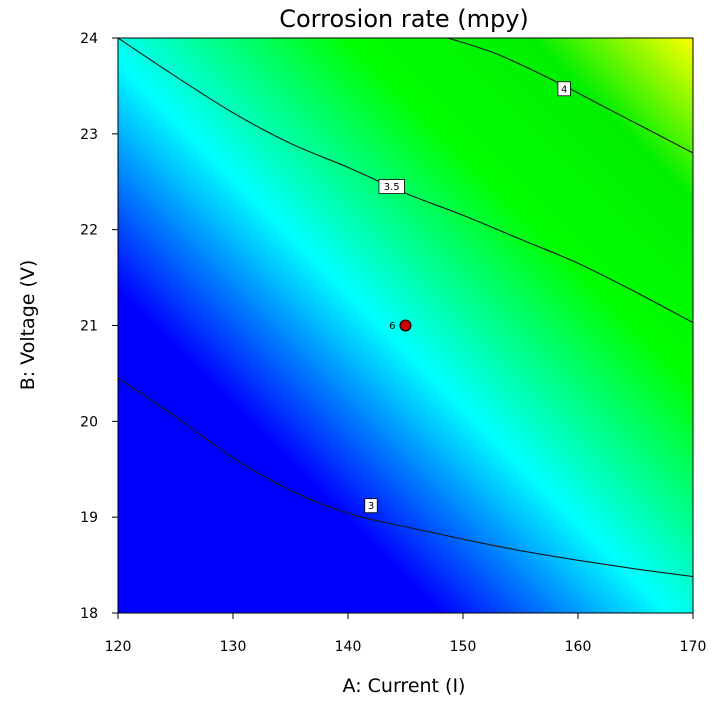  What do you see at coordinates (118, 647) in the screenshot?
I see `x-tick-label: 120` at bounding box center [118, 647].